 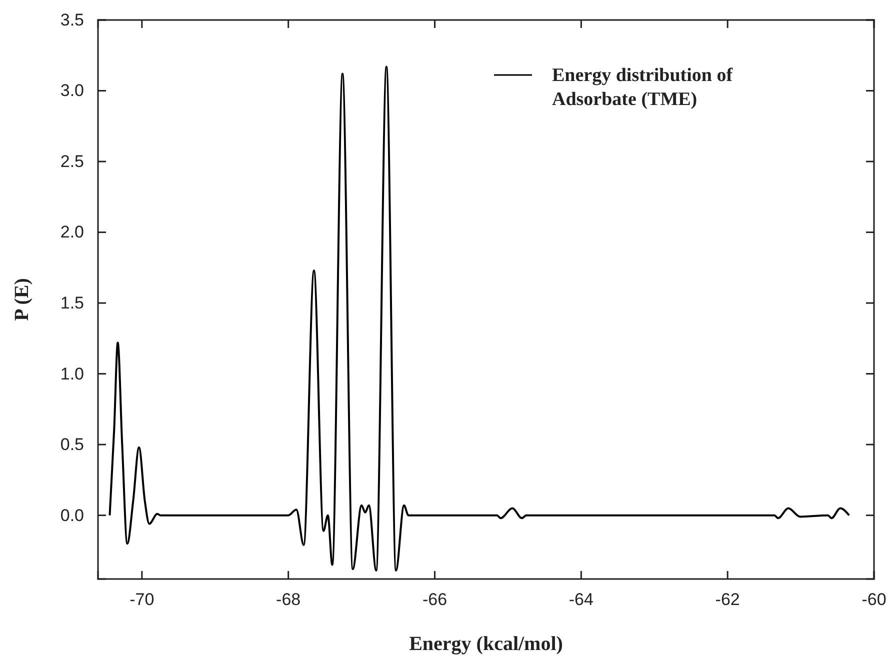 I want to click on y-tick-label: 2.0, so click(x=72, y=232).